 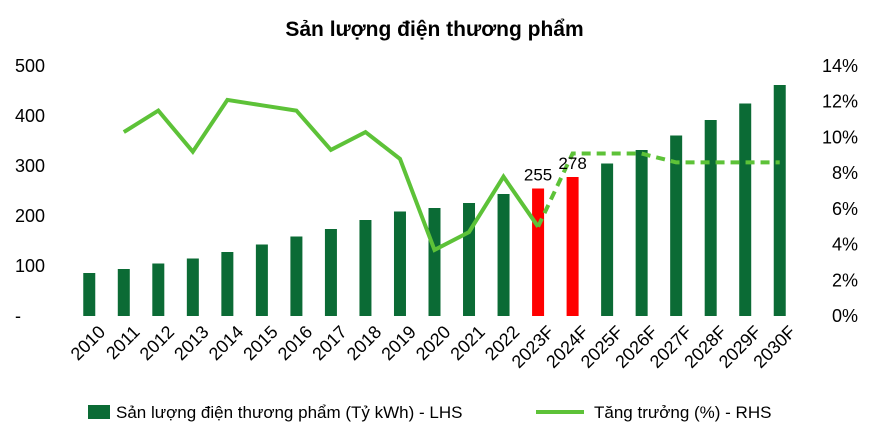 What do you see at coordinates (30, 116) in the screenshot?
I see `left-tick-label: 400` at bounding box center [30, 116].